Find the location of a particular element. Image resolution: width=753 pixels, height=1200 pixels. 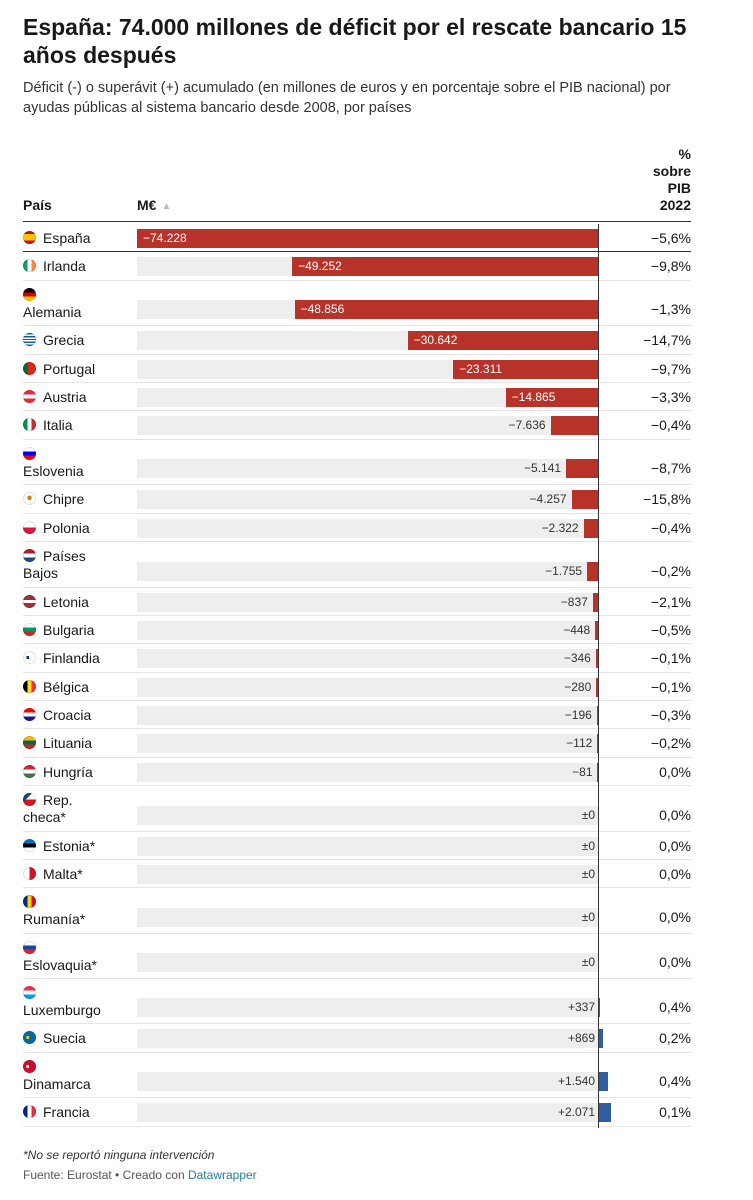

pct-gdp-cell: 0,1% is located at coordinates (675, 1112).